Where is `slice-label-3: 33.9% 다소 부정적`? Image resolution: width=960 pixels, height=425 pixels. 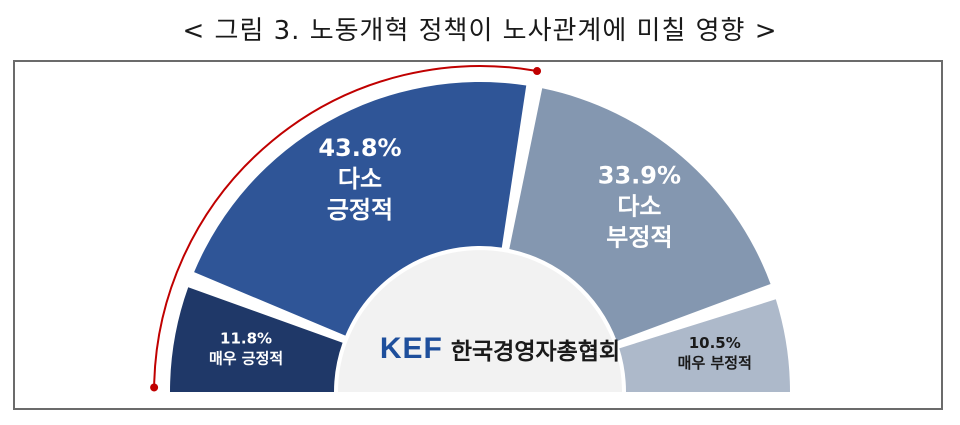 slice-label-3: 33.9% 다소 부정적 is located at coordinates (639, 206).